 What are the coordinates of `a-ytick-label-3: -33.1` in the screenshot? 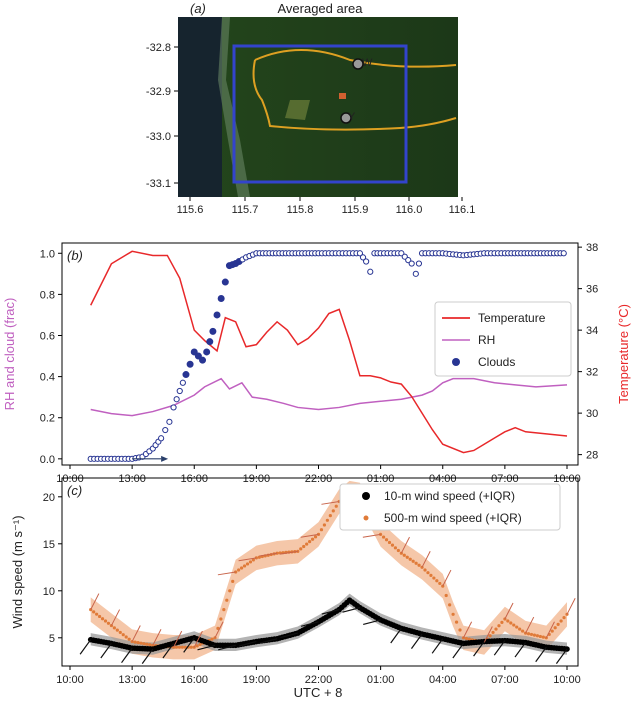 It's located at (158, 184).